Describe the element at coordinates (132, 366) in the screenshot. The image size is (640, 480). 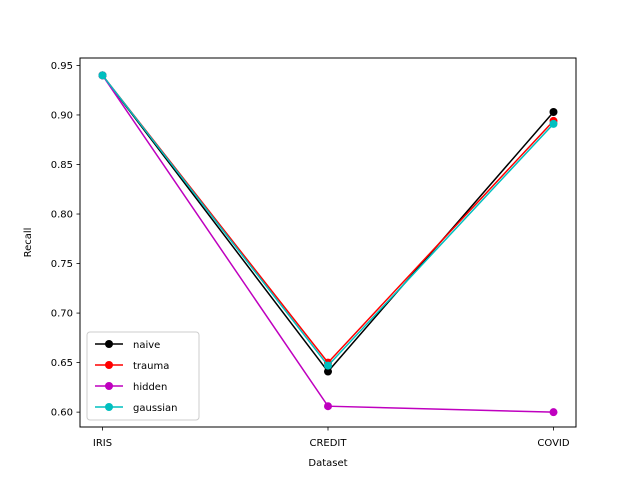
I see `legend-item-trauma: trauma` at that location.